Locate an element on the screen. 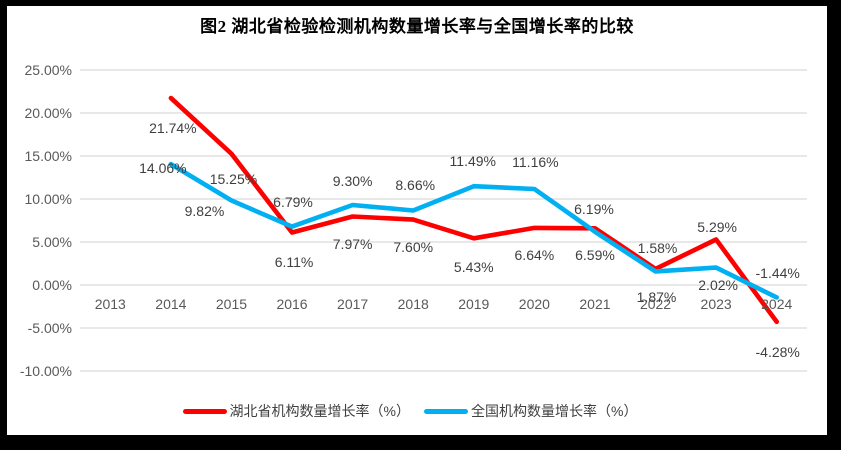  y-axis-tick-label: 0.00% is located at coordinates (52, 285).